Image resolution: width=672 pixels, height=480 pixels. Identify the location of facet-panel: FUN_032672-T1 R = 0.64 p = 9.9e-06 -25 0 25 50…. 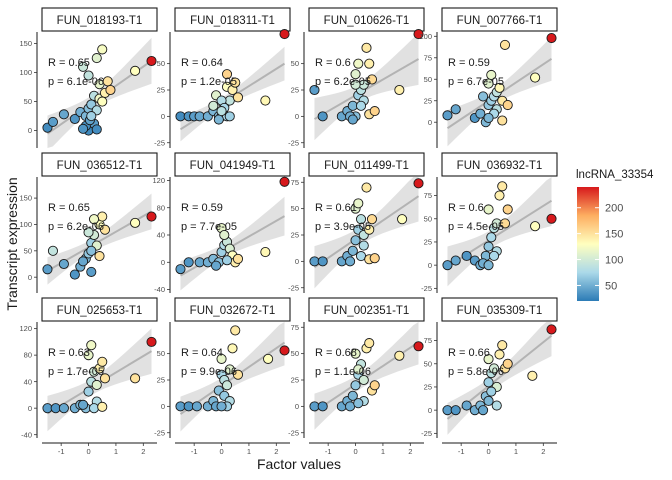
(222, 376).